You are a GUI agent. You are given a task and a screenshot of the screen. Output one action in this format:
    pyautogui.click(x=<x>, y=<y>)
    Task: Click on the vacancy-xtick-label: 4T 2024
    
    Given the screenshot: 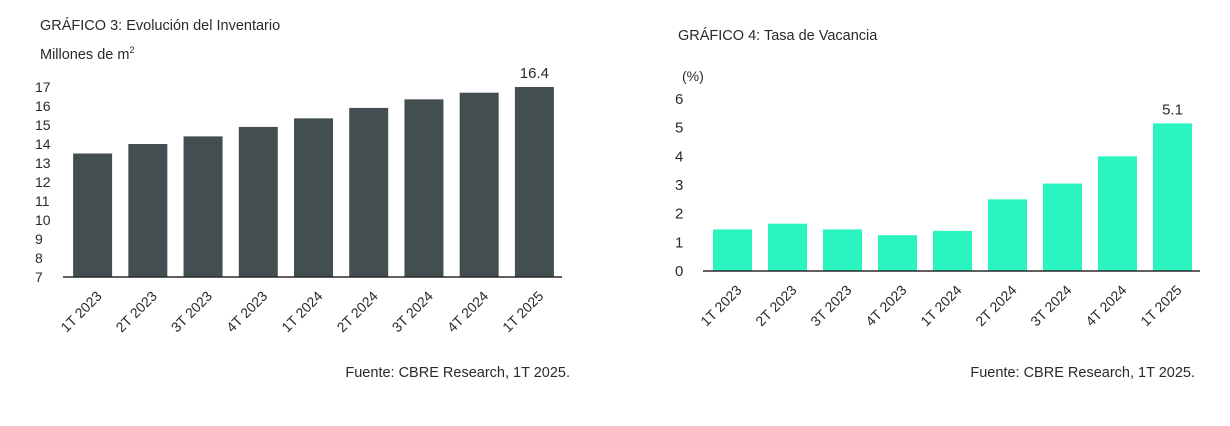 What is the action you would take?
    pyautogui.click(x=1106, y=306)
    